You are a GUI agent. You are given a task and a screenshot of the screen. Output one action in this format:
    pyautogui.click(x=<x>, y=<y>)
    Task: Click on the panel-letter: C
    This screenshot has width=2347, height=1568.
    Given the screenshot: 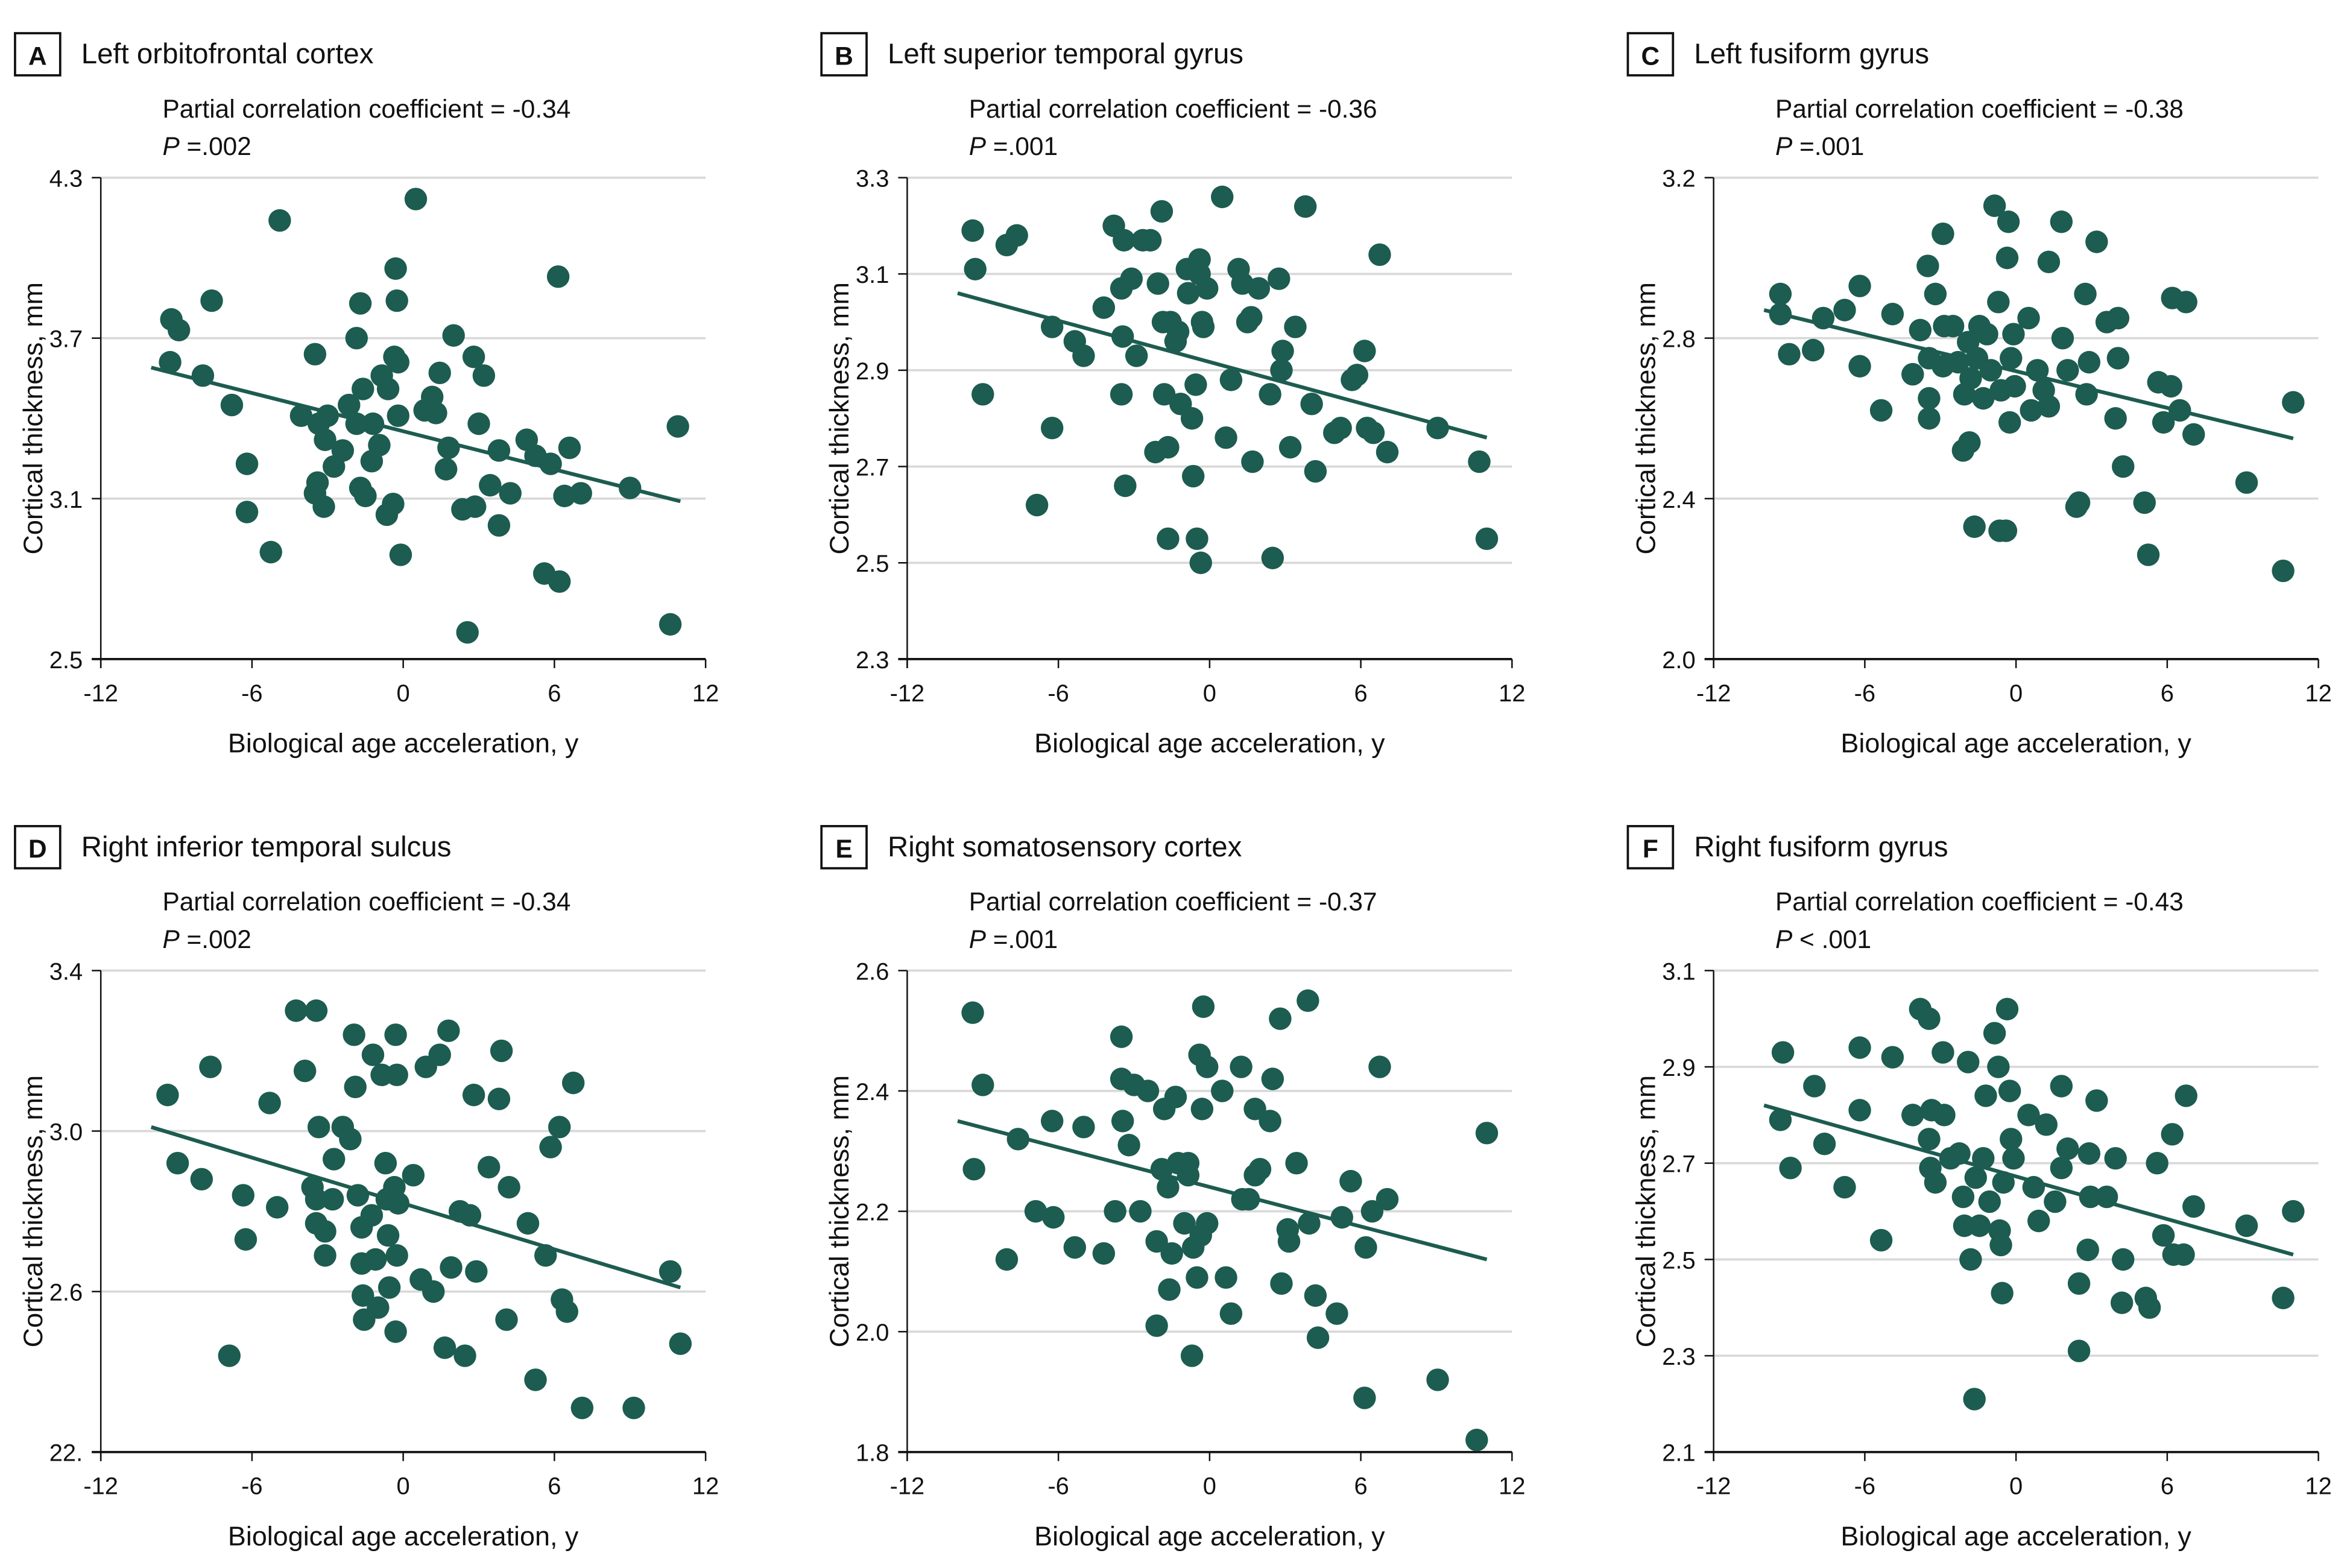 What is the action you would take?
    pyautogui.click(x=1650, y=56)
    